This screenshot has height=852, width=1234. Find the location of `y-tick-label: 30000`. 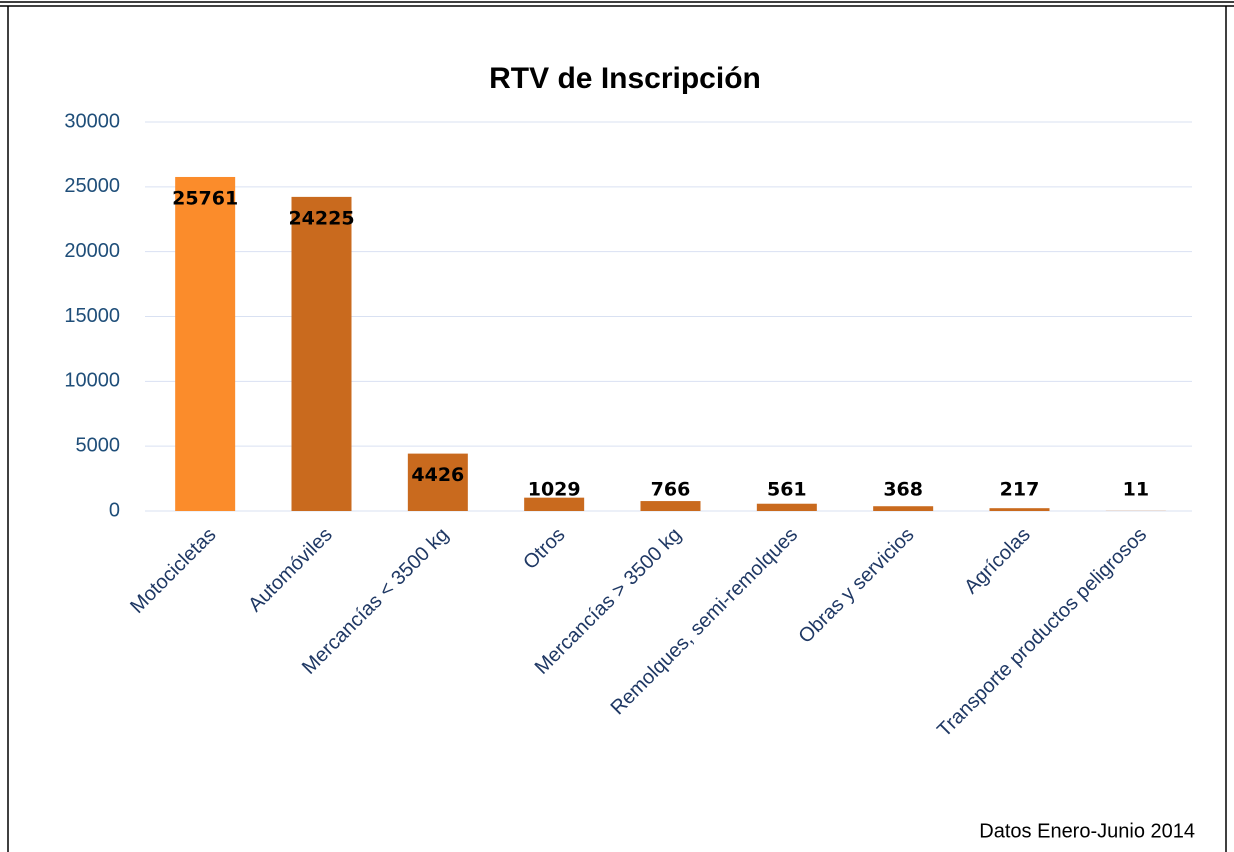

y-tick-label: 30000 is located at coordinates (92, 121).